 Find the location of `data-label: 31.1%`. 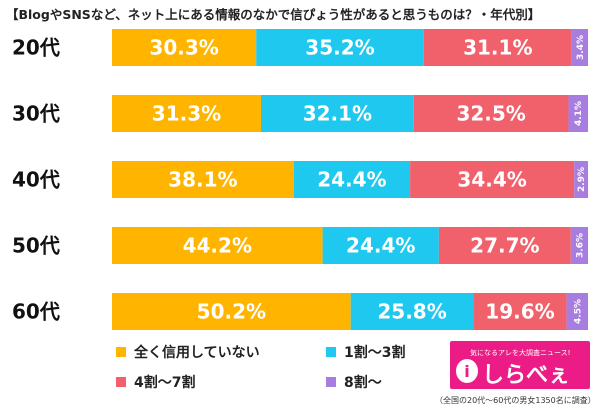

data-label: 31.1% is located at coordinates (497, 48).